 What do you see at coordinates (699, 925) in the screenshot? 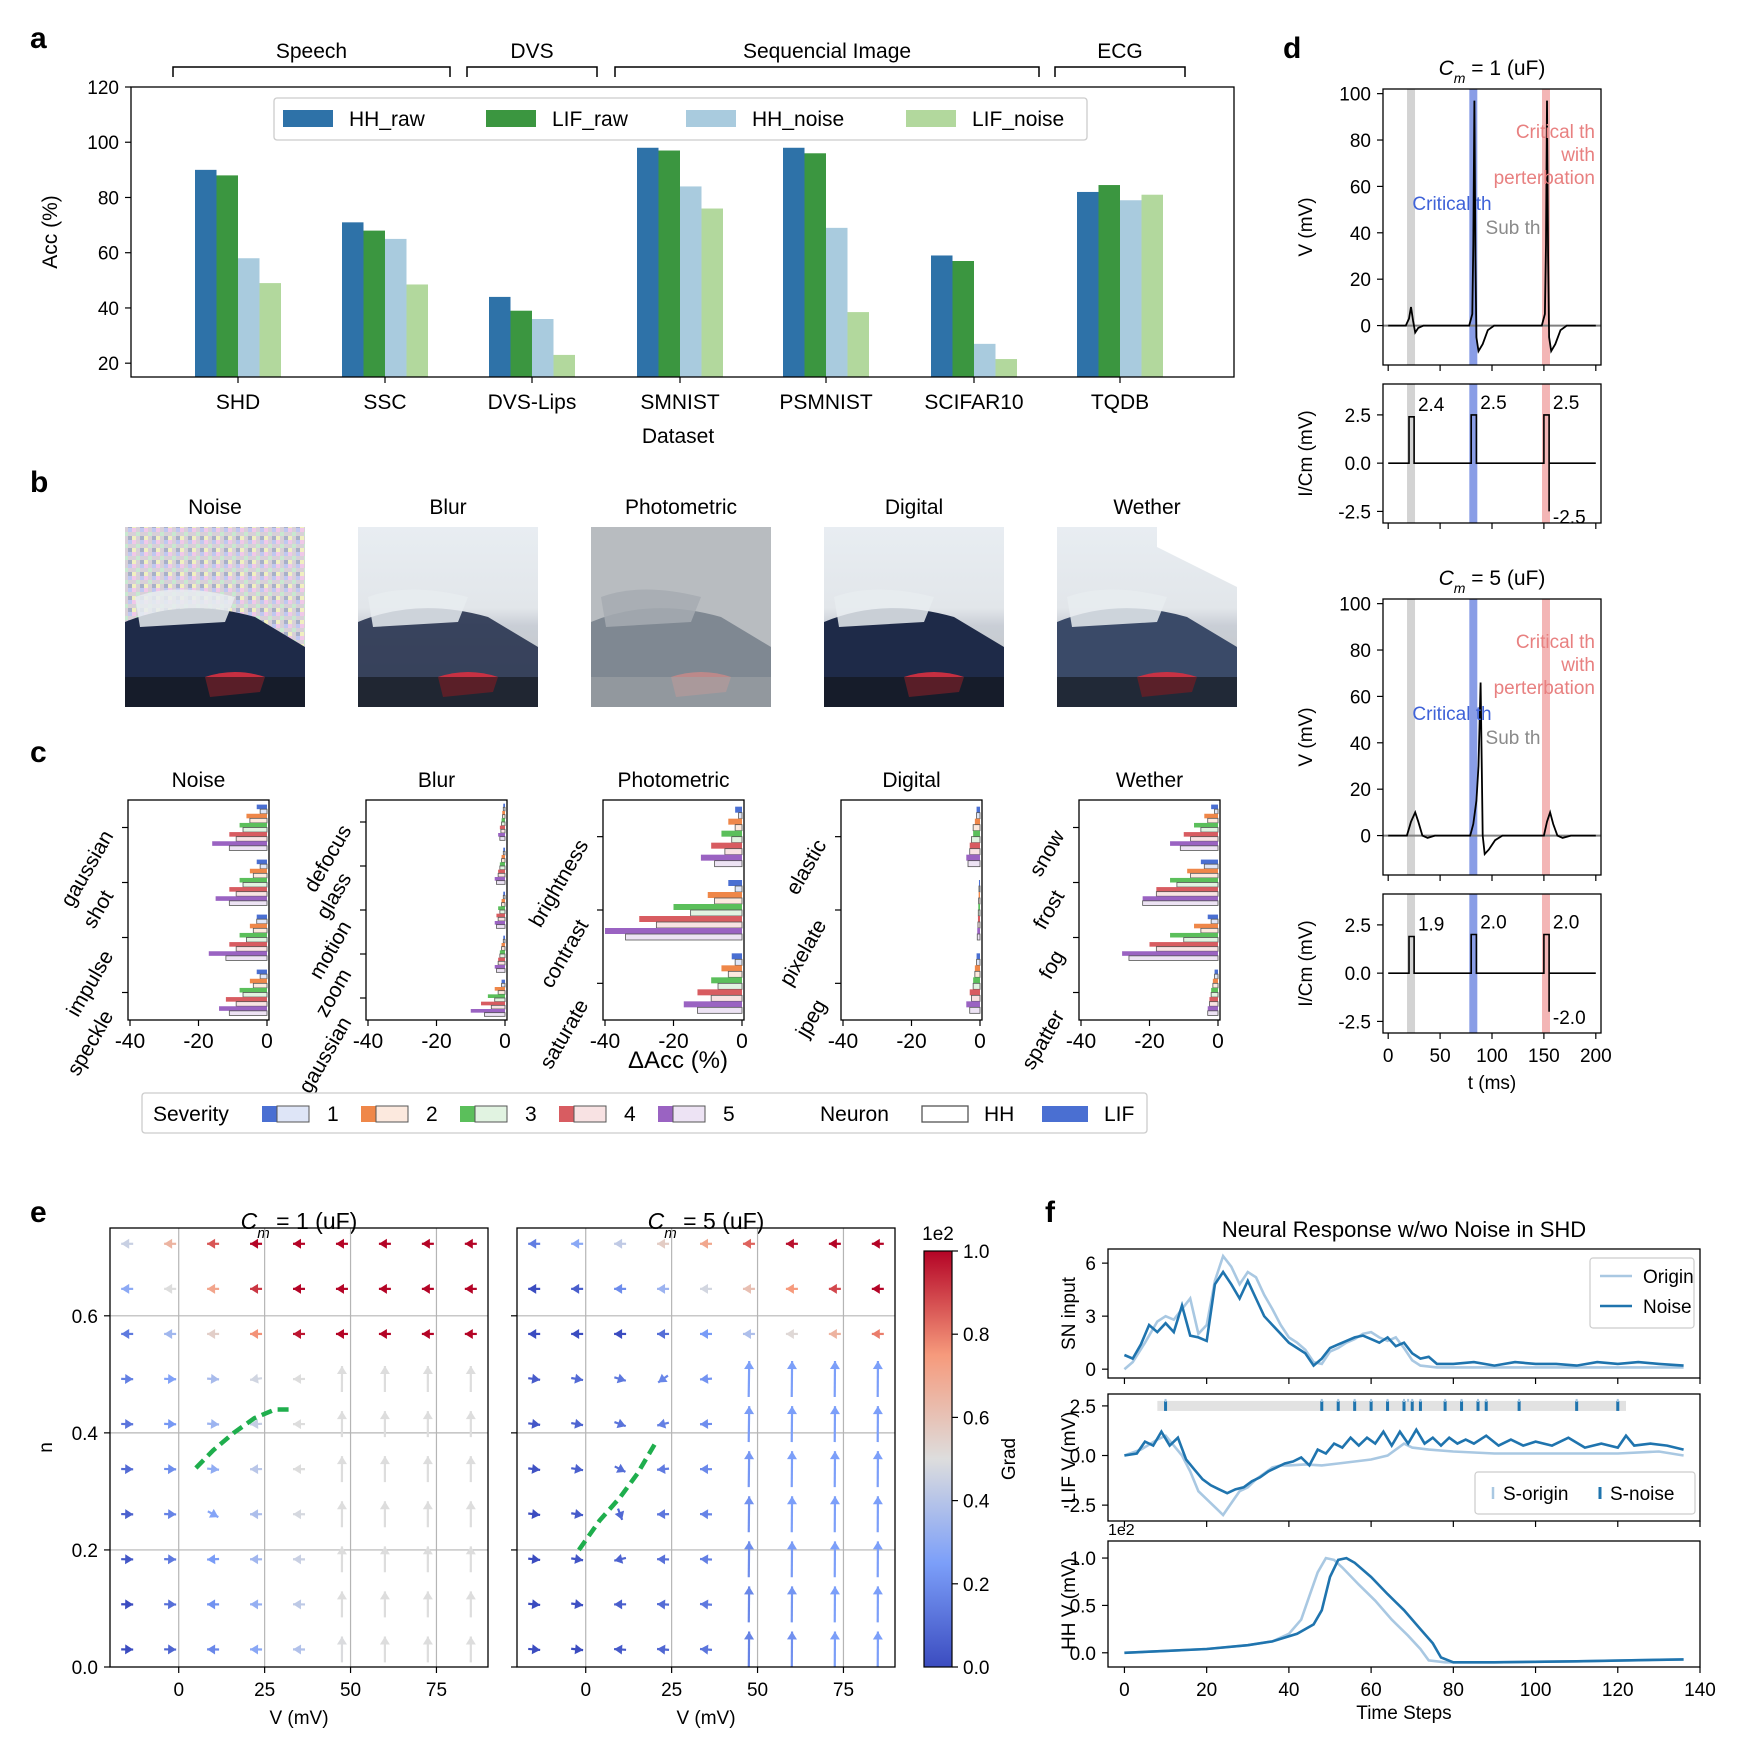
I see `c-bar-hh-contrast-sev4` at bounding box center [699, 925].